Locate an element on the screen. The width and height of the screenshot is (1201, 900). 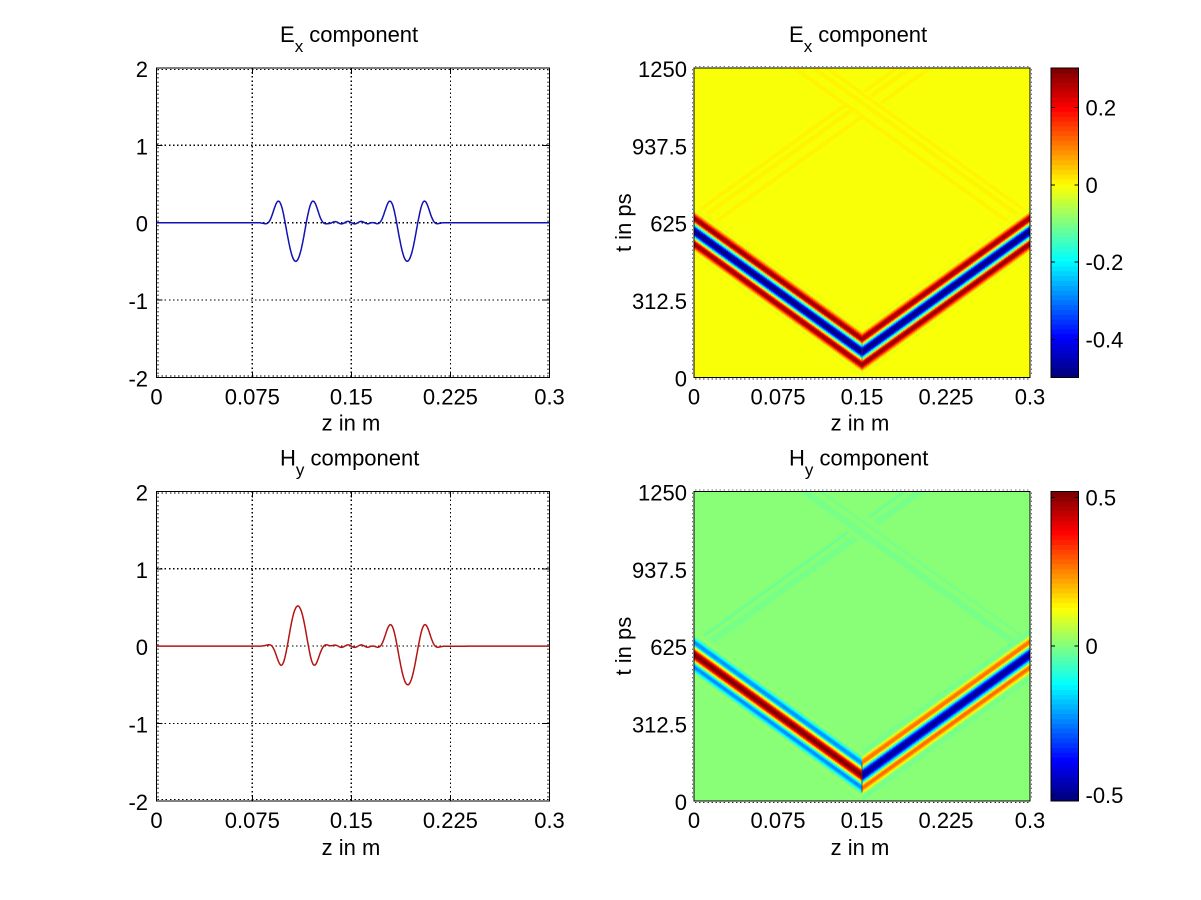
svg-text: -0.5 is located at coordinates (1105, 795).